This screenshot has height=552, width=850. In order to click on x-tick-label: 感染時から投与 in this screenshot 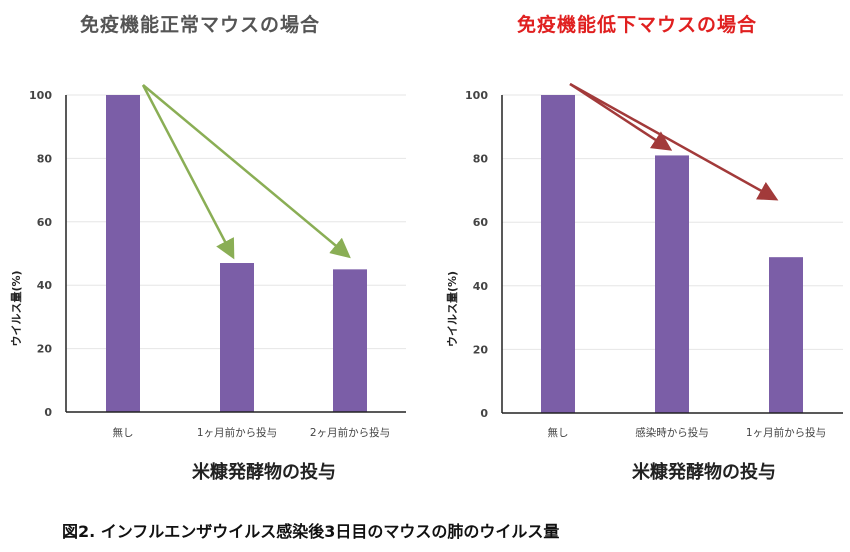, I will do `click(672, 432)`.